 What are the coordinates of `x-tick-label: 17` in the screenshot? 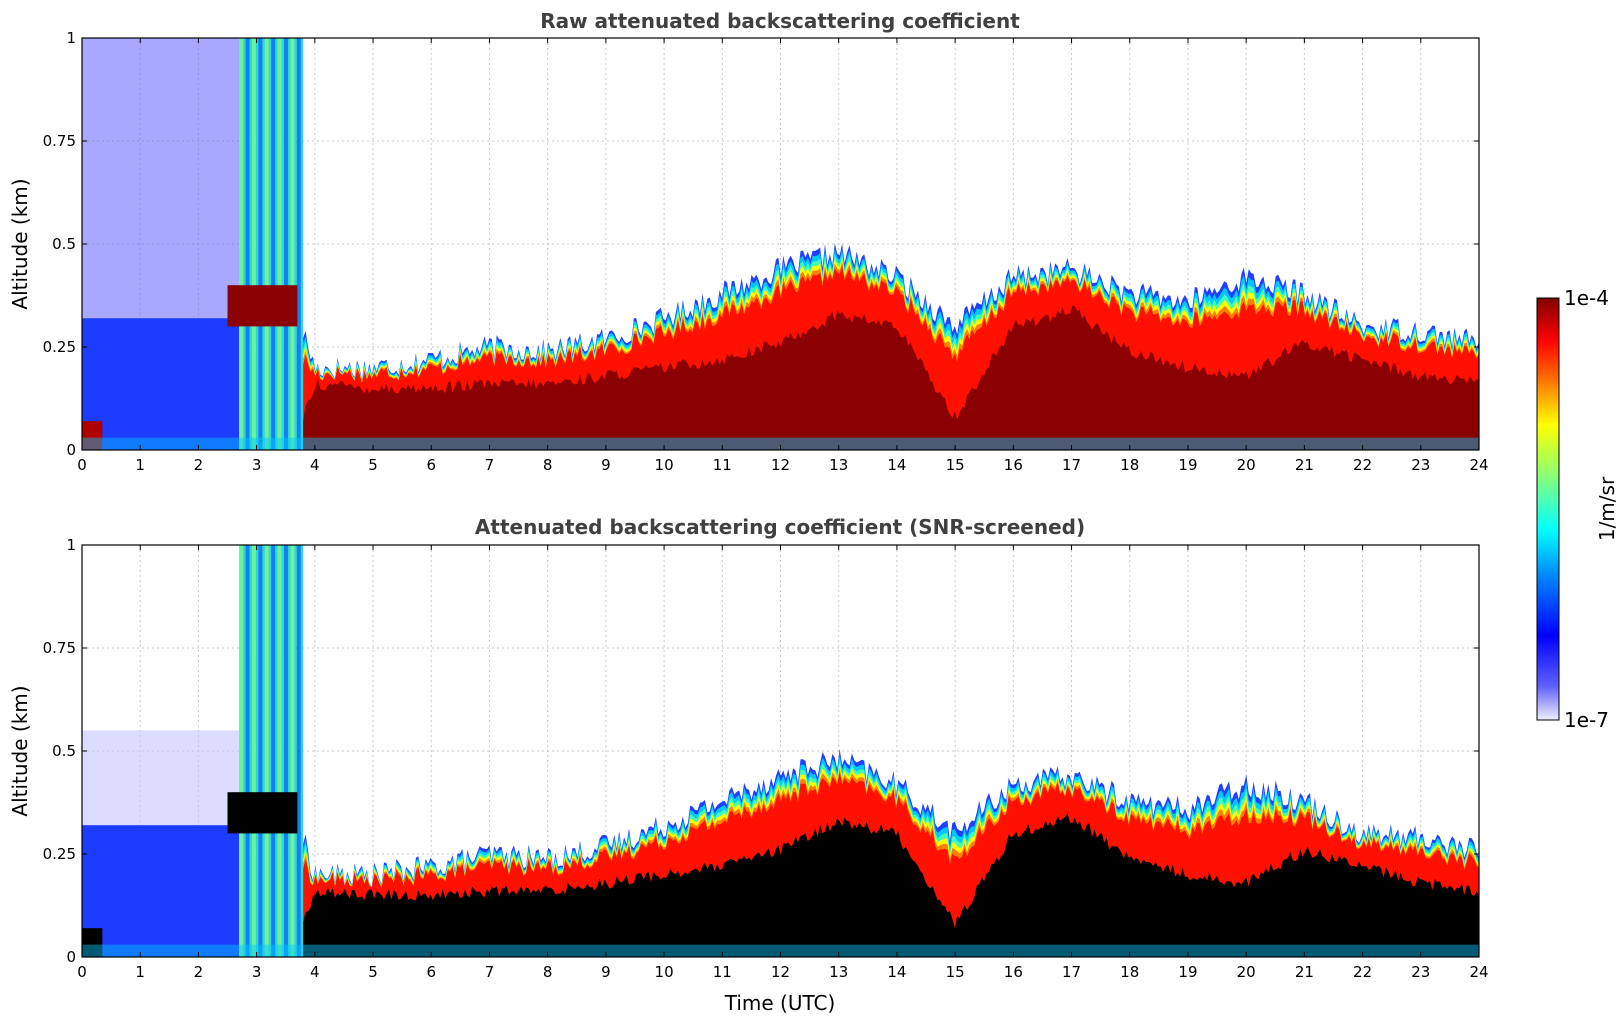 It's located at (1071, 465).